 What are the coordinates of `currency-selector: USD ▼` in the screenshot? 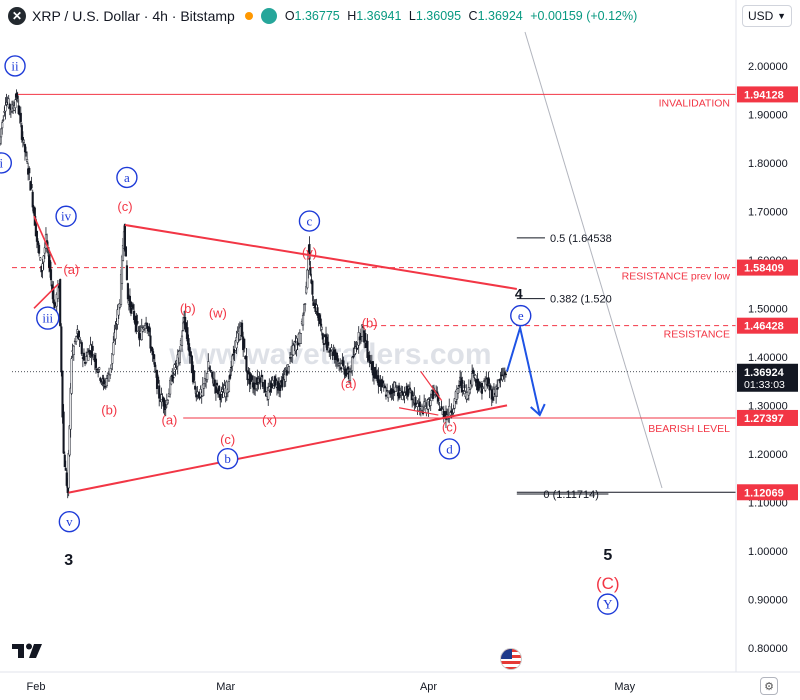 It's located at (767, 16).